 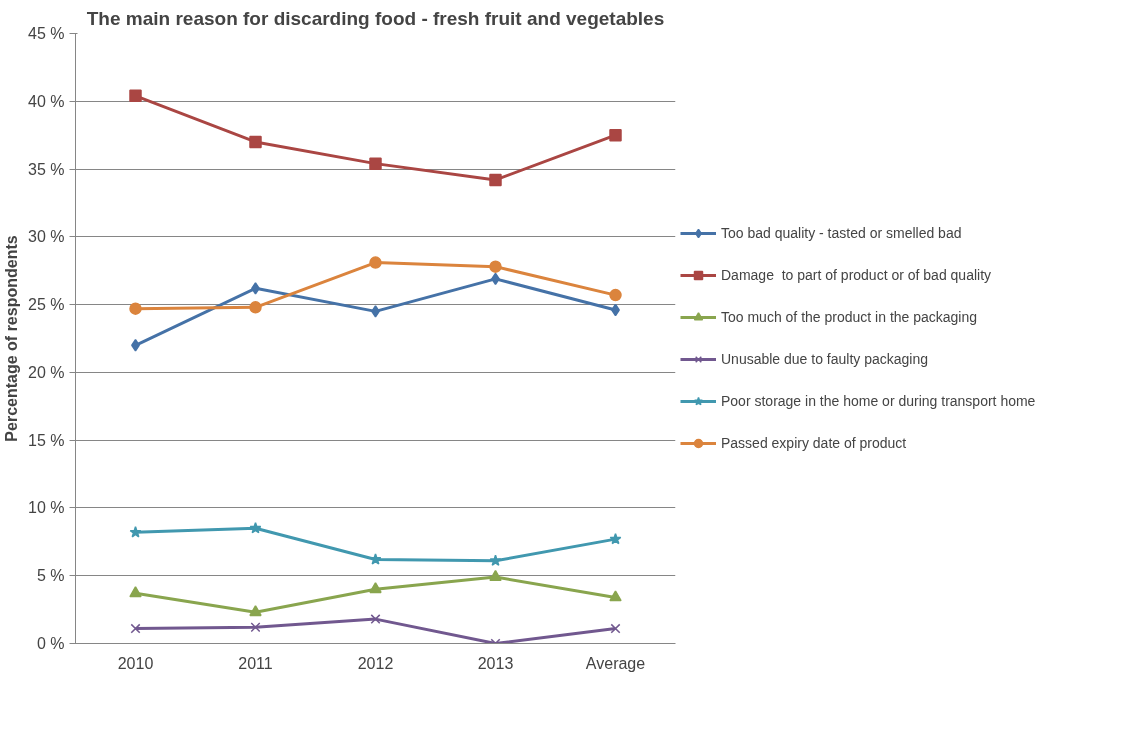 I want to click on y-tick-label: 10 %, so click(x=46, y=508).